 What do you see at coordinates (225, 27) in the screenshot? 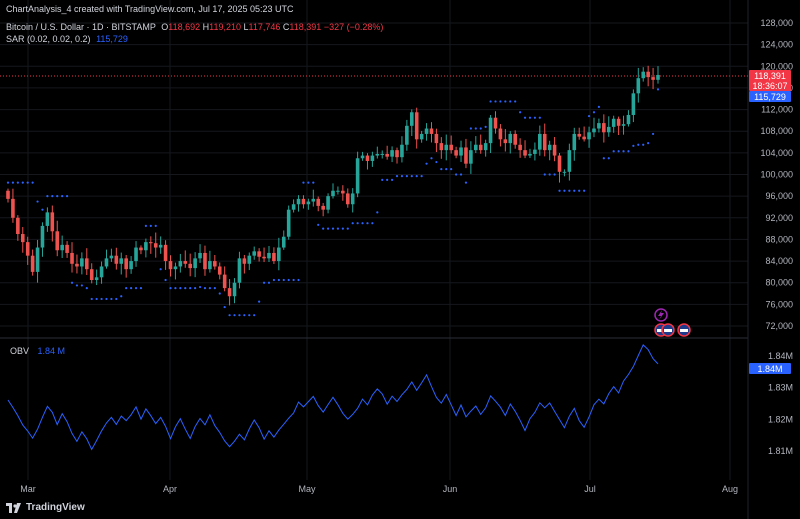
I see `high-value: 119,210` at bounding box center [225, 27].